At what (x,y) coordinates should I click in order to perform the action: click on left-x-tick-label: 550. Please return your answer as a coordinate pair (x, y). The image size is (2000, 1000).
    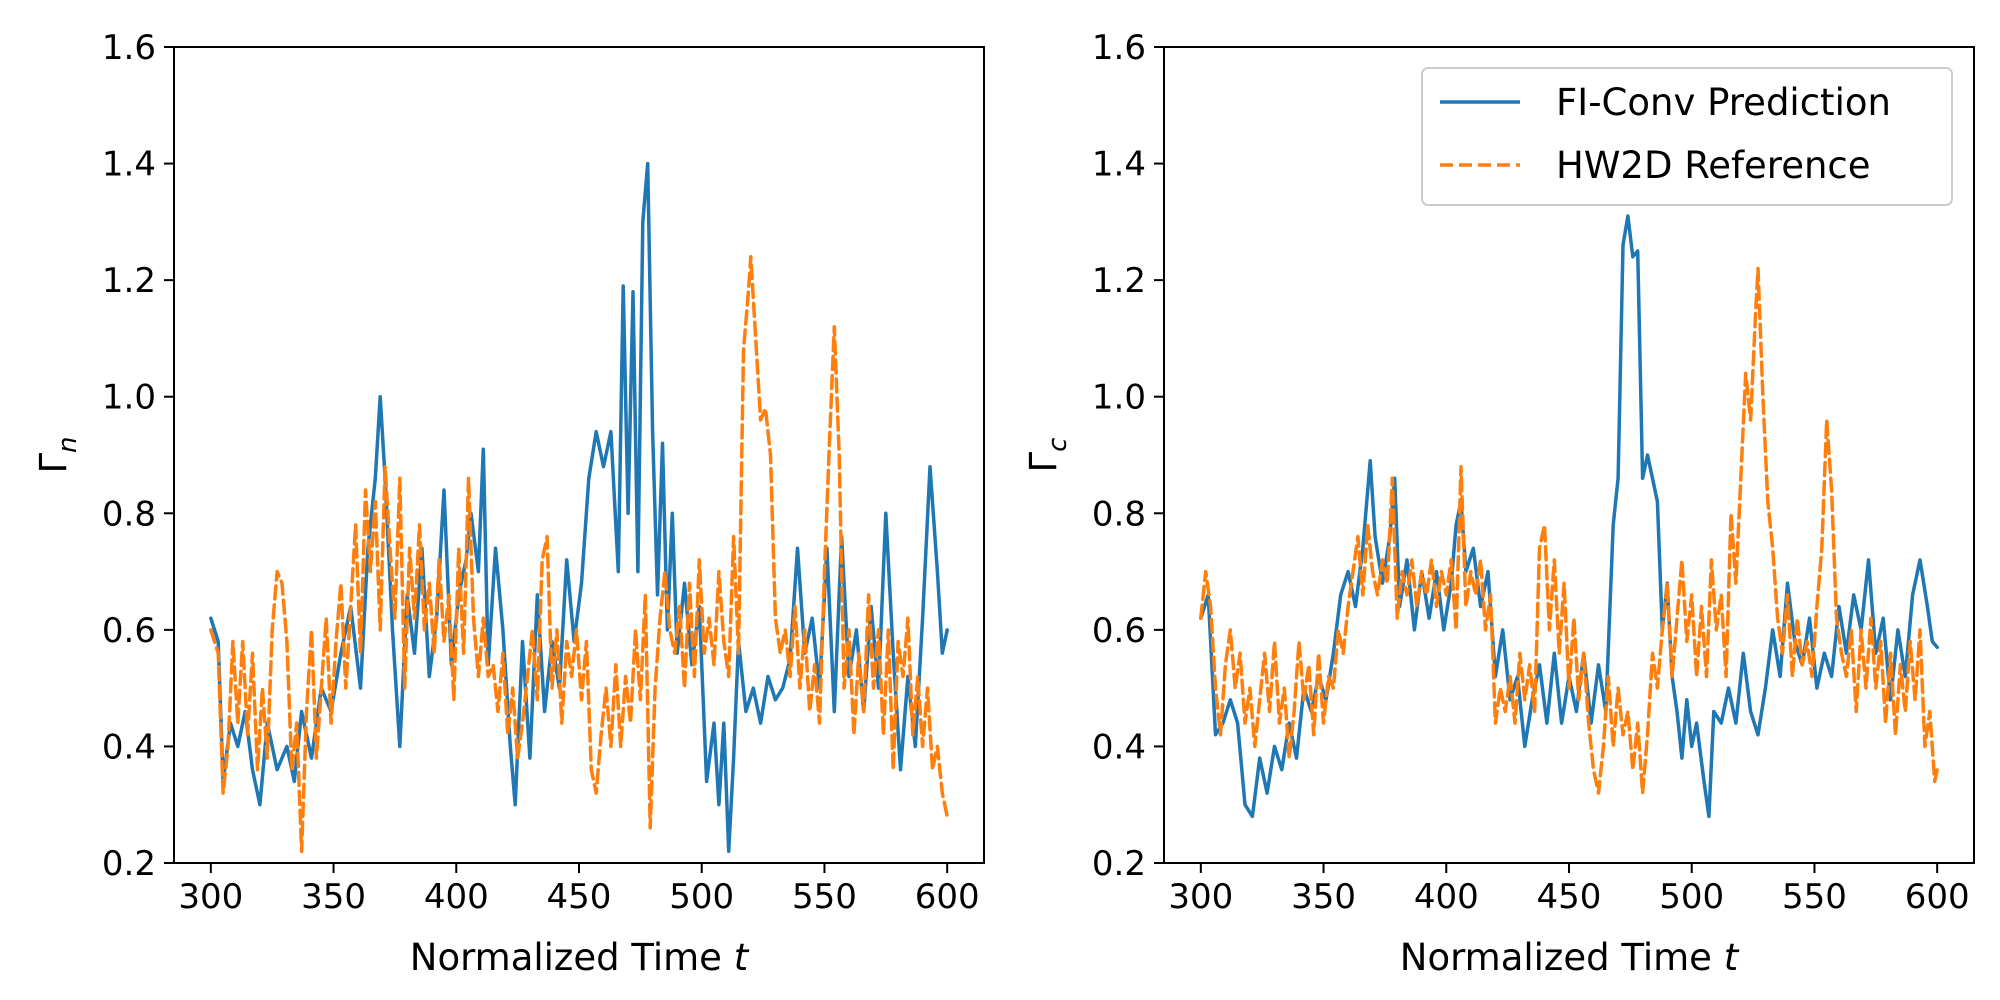
    Looking at the image, I should click on (824, 897).